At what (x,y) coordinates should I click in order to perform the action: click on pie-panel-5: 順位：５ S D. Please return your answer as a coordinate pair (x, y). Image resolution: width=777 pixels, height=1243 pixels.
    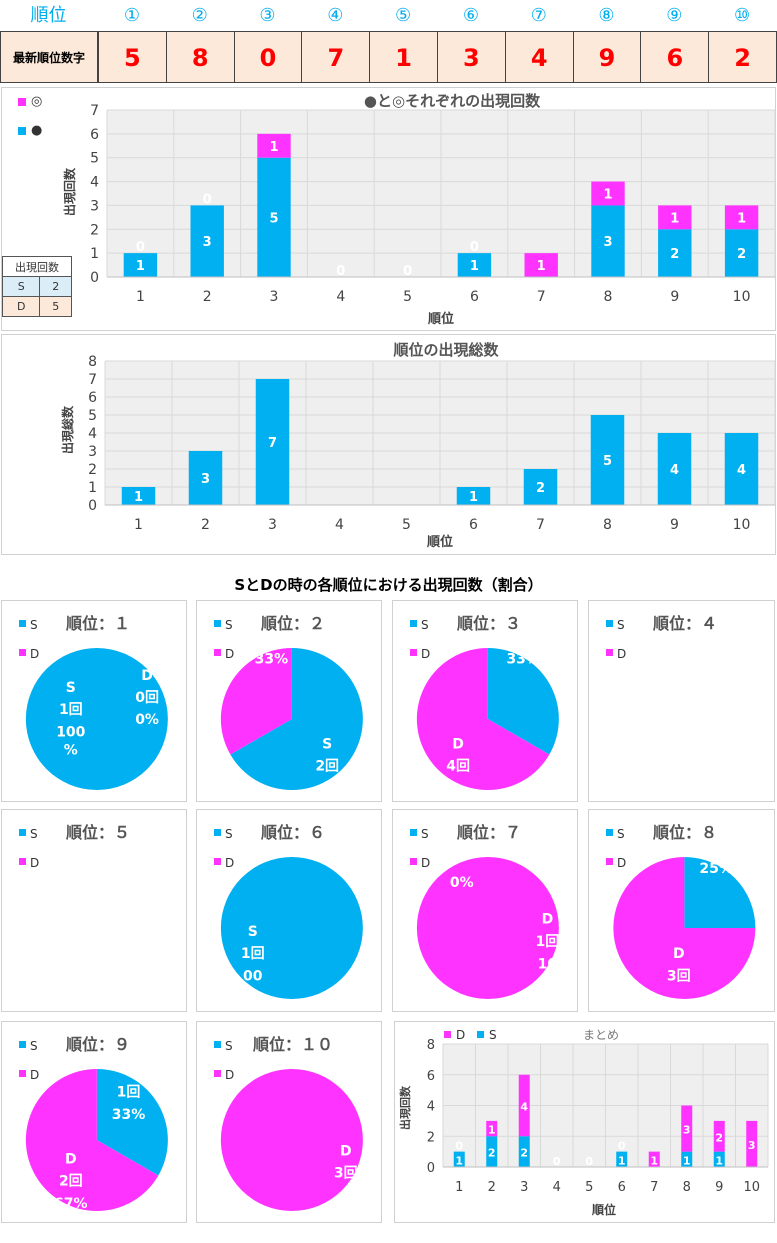
    Looking at the image, I should click on (94, 910).